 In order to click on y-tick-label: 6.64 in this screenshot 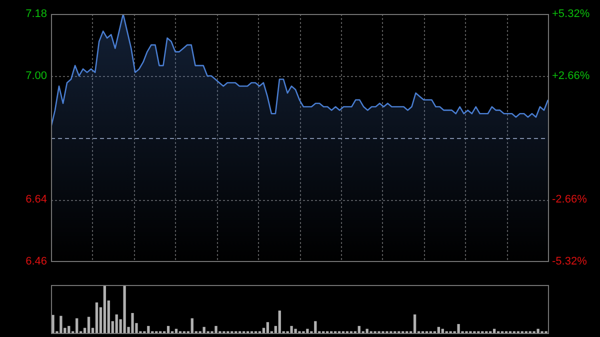, I will do `click(36, 200)`.